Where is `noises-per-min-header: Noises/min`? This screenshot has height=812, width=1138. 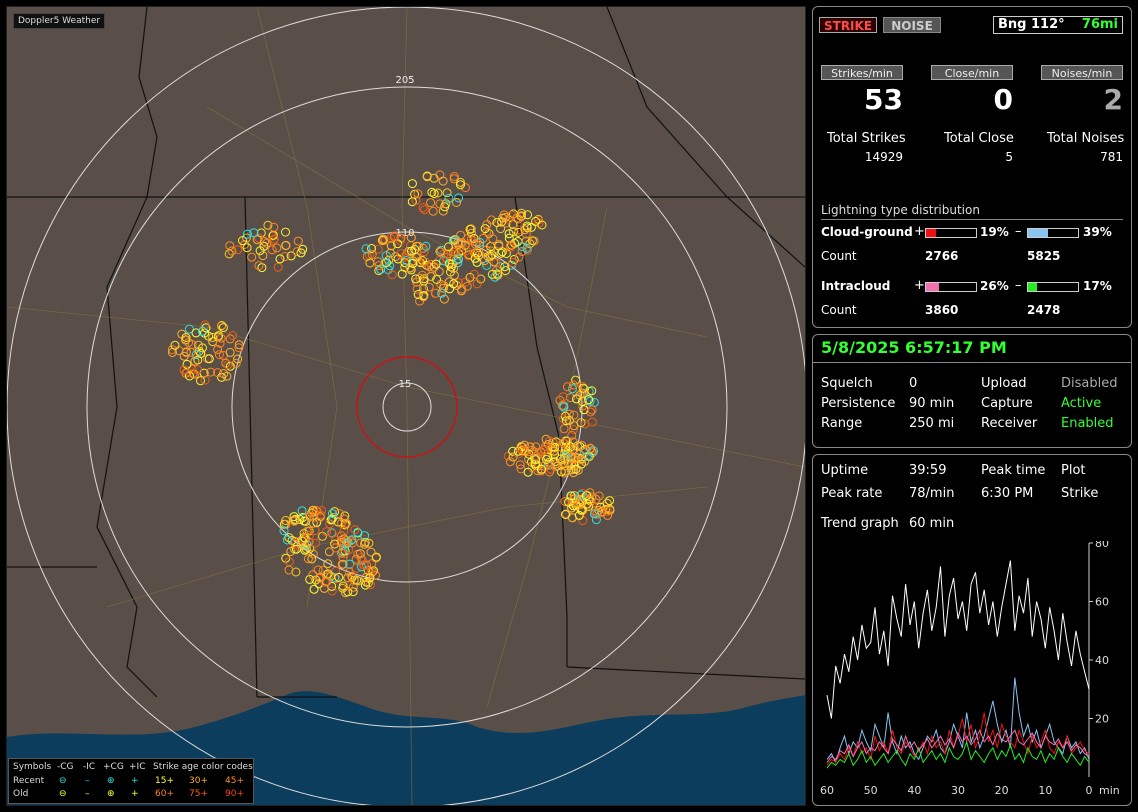 noises-per-min-header: Noises/min is located at coordinates (1082, 72).